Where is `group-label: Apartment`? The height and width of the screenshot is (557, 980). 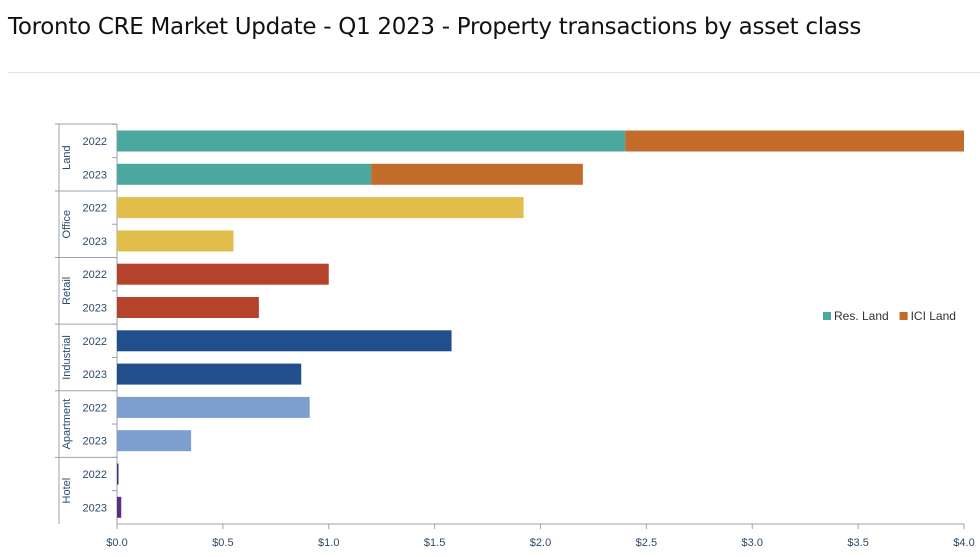 group-label: Apartment is located at coordinates (67, 424).